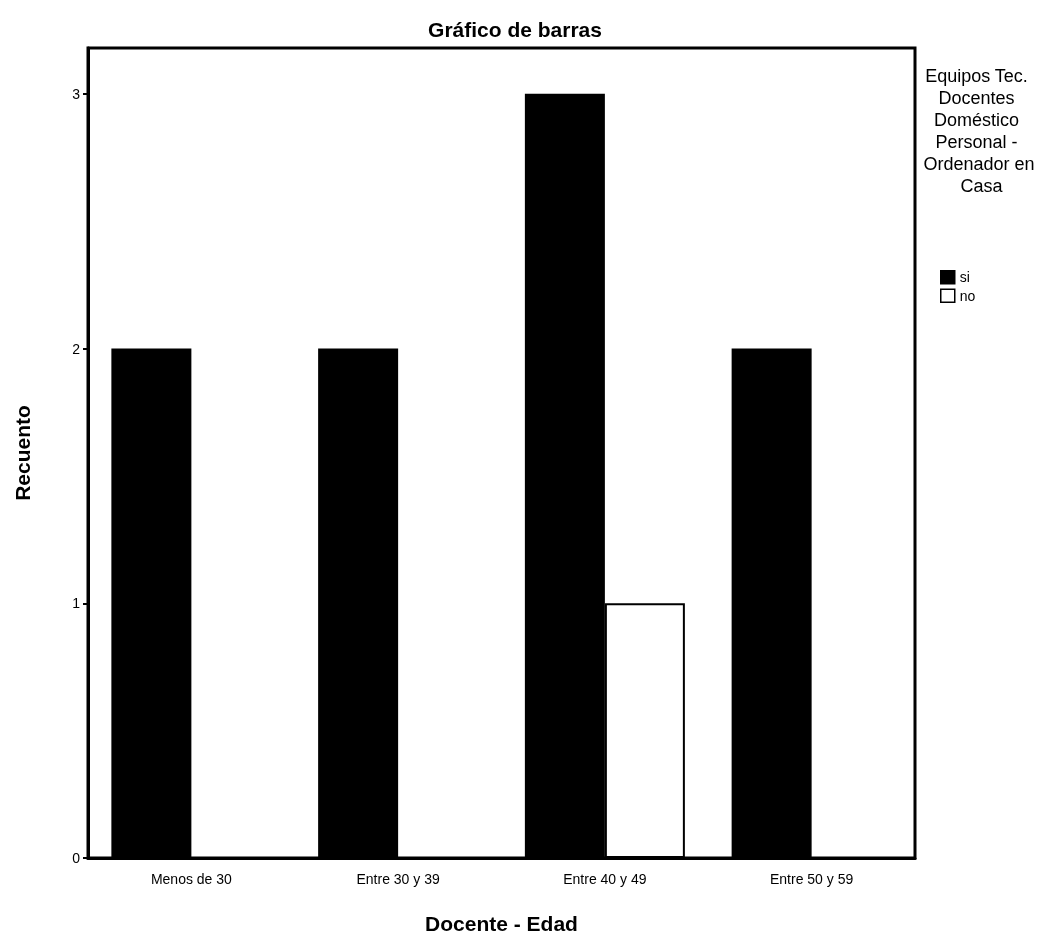 The width and height of the screenshot is (1060, 949). I want to click on legend-label: si, so click(964, 277).